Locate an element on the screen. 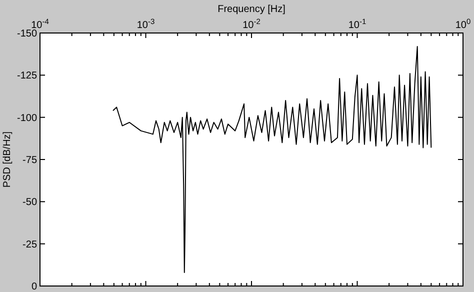 This screenshot has width=474, height=292. y-axis-title: PSD [dB/Hz] is located at coordinates (7, 159).